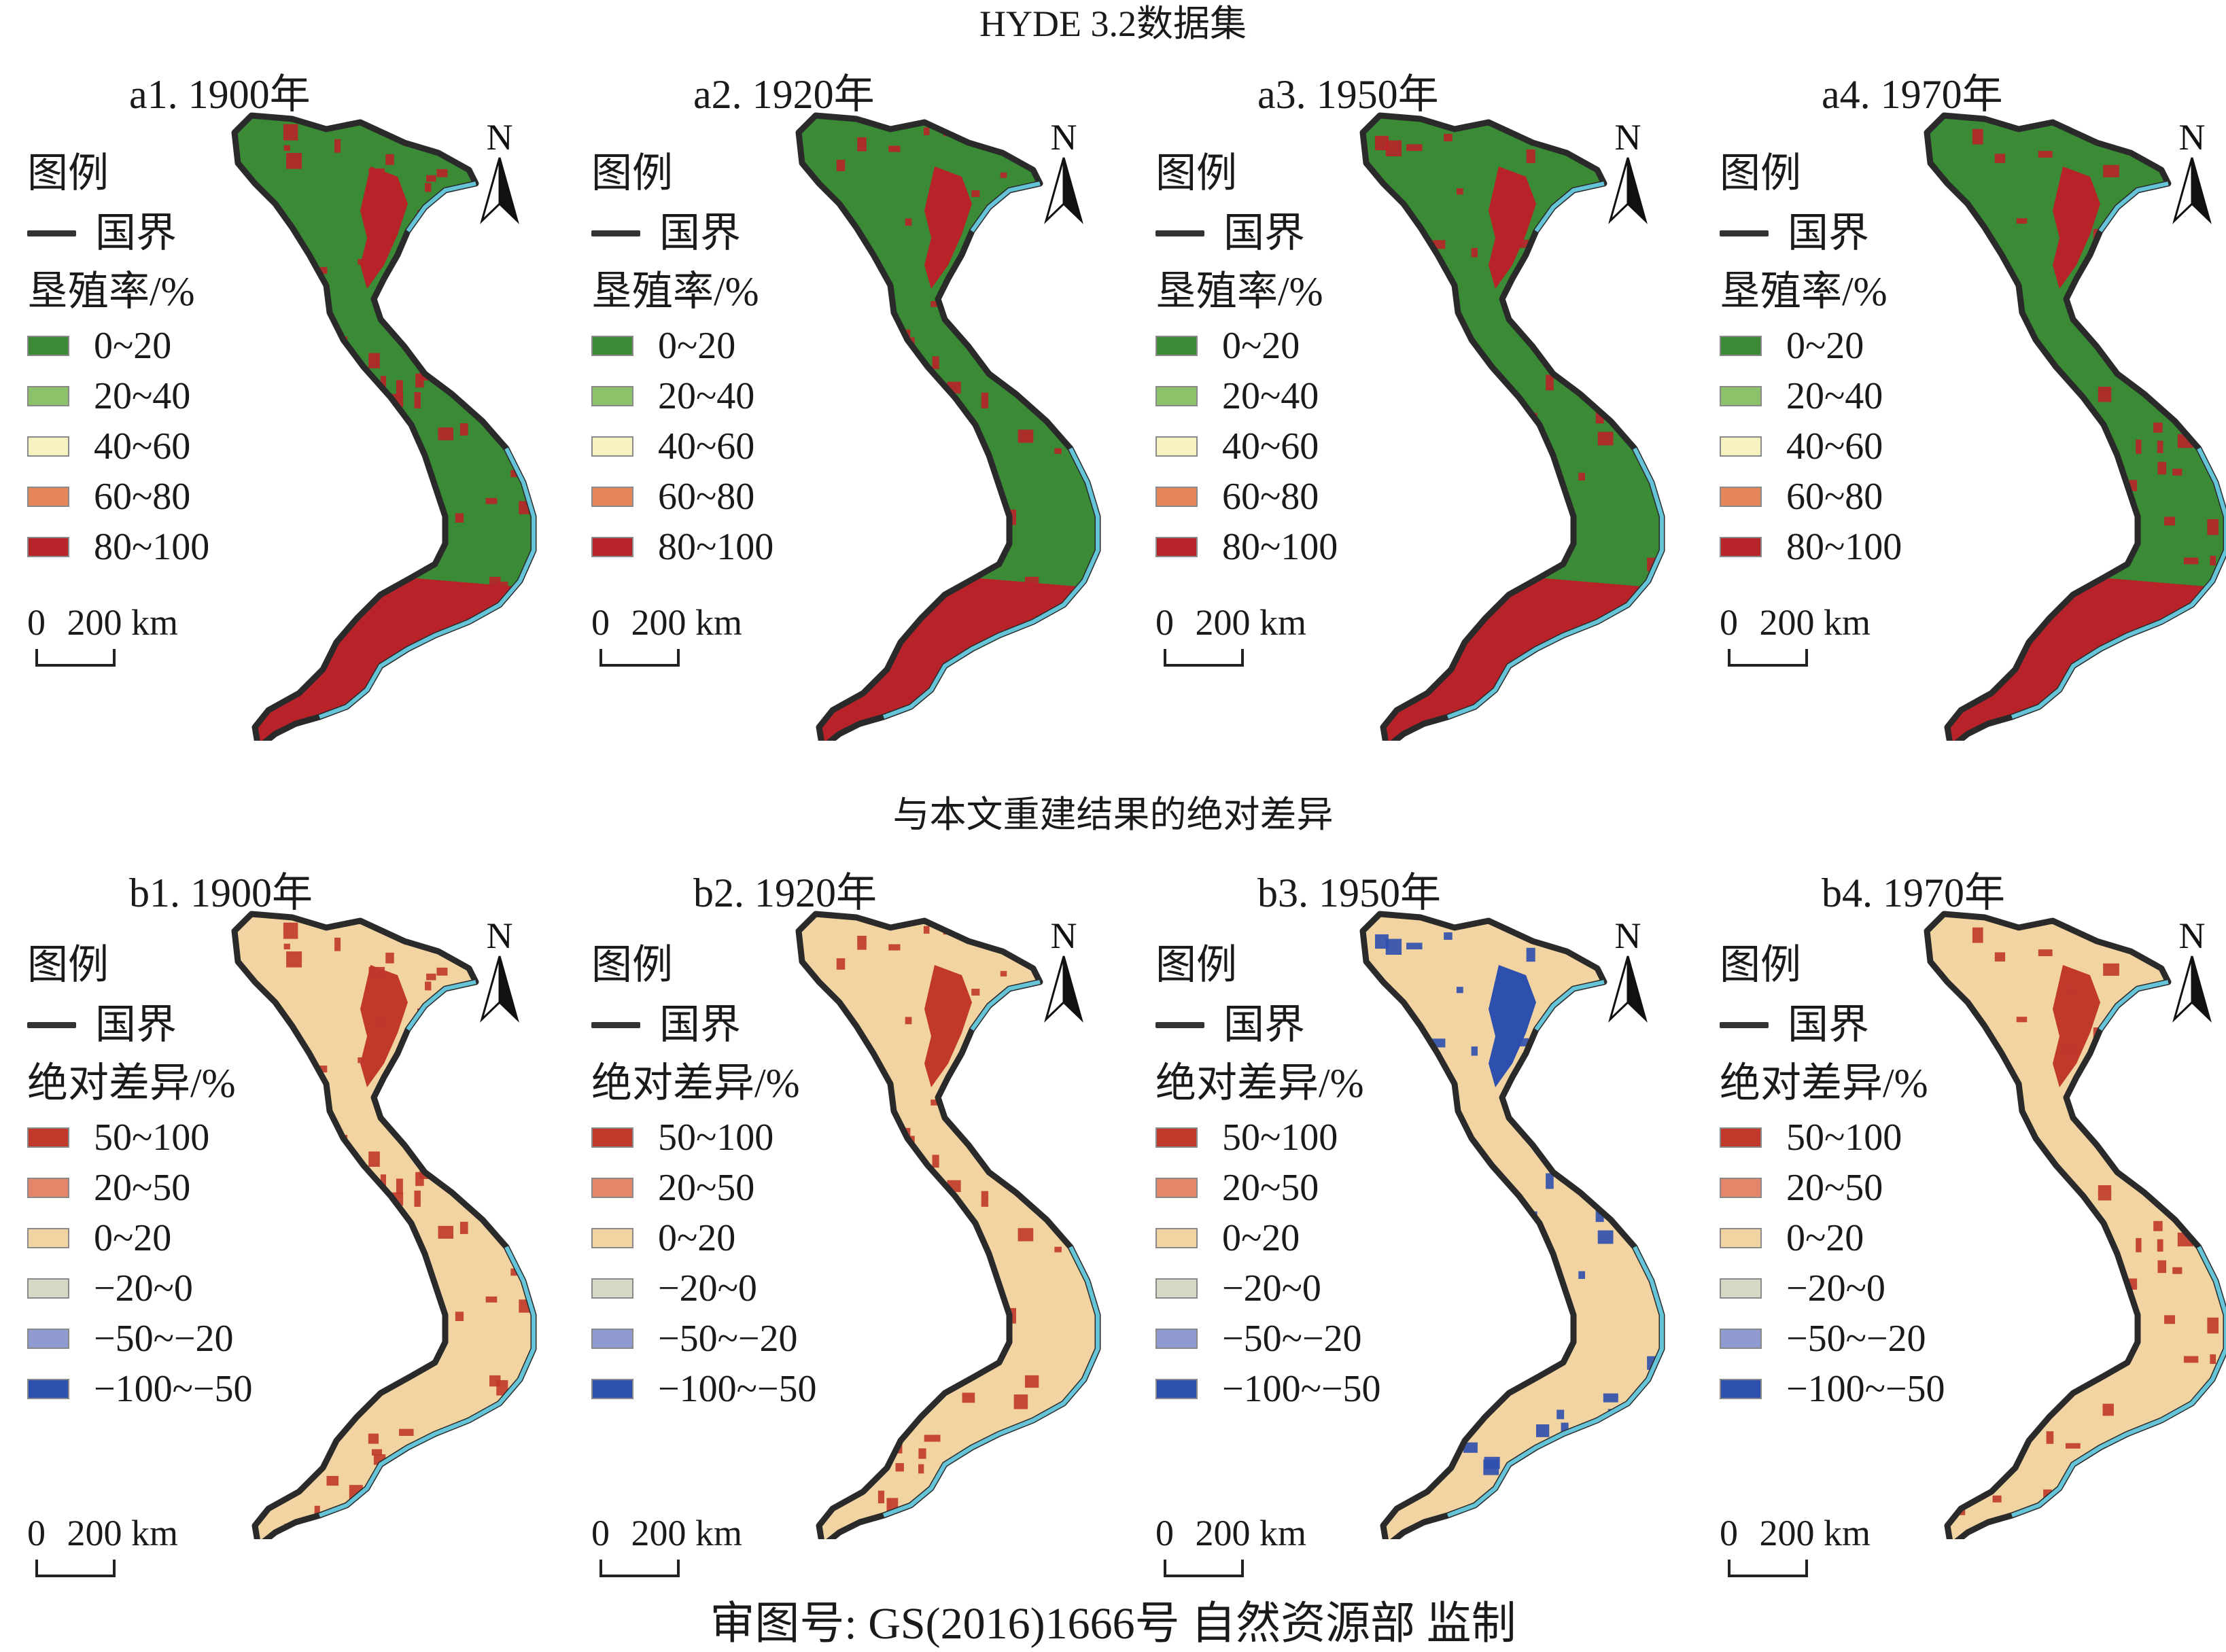 The height and width of the screenshot is (1652, 2226). What do you see at coordinates (682, 365) in the screenshot?
I see `map-legend: 图例 国界 垦殖率/% 0~20 20~40 40~60 60~80 80~100` at bounding box center [682, 365].